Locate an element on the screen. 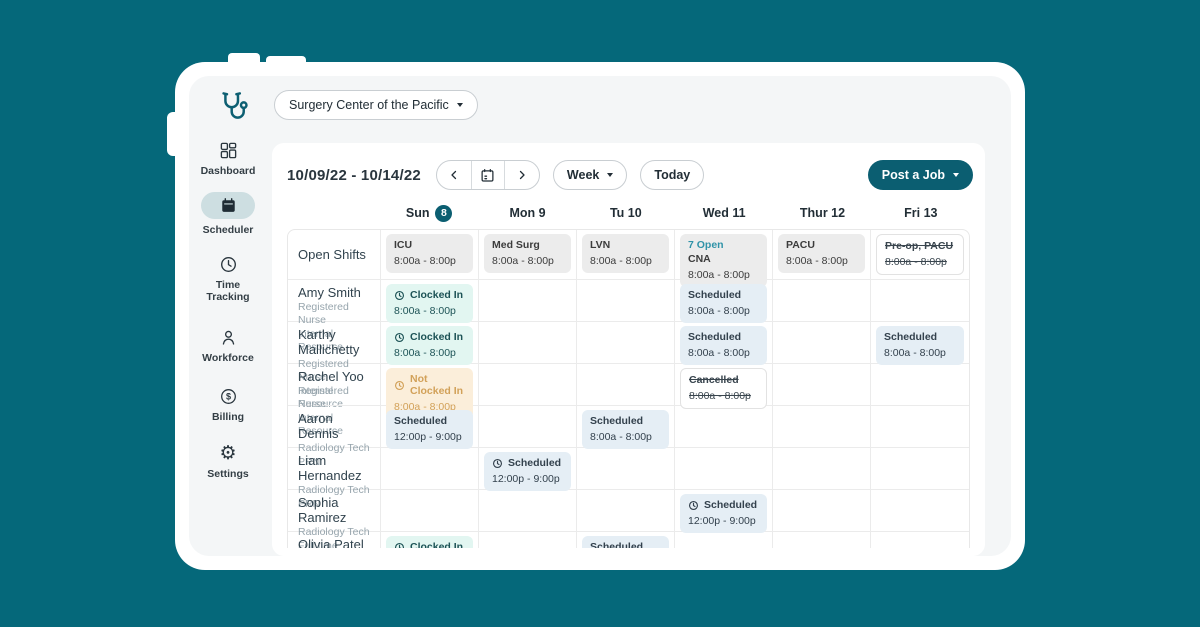 This screenshot has height=627, width=1200. shift-card-open: Med Surg 8:00a - 8:00p is located at coordinates (527, 253).